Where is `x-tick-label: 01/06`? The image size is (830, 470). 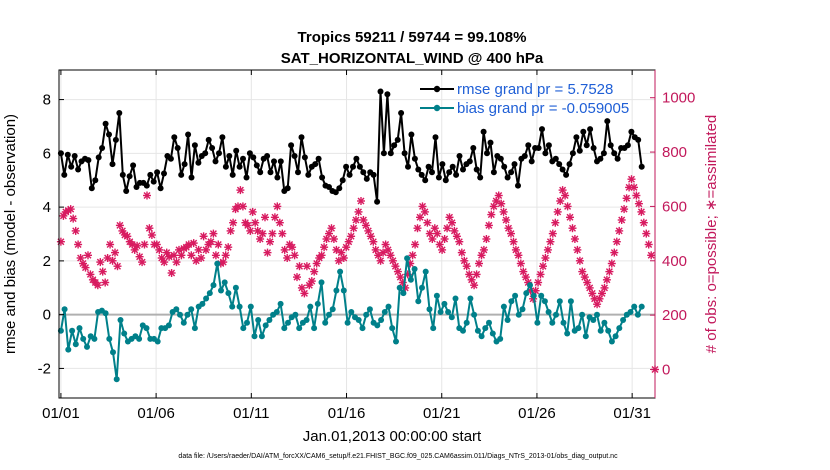
x-tick-label: 01/06 is located at coordinates (156, 413).